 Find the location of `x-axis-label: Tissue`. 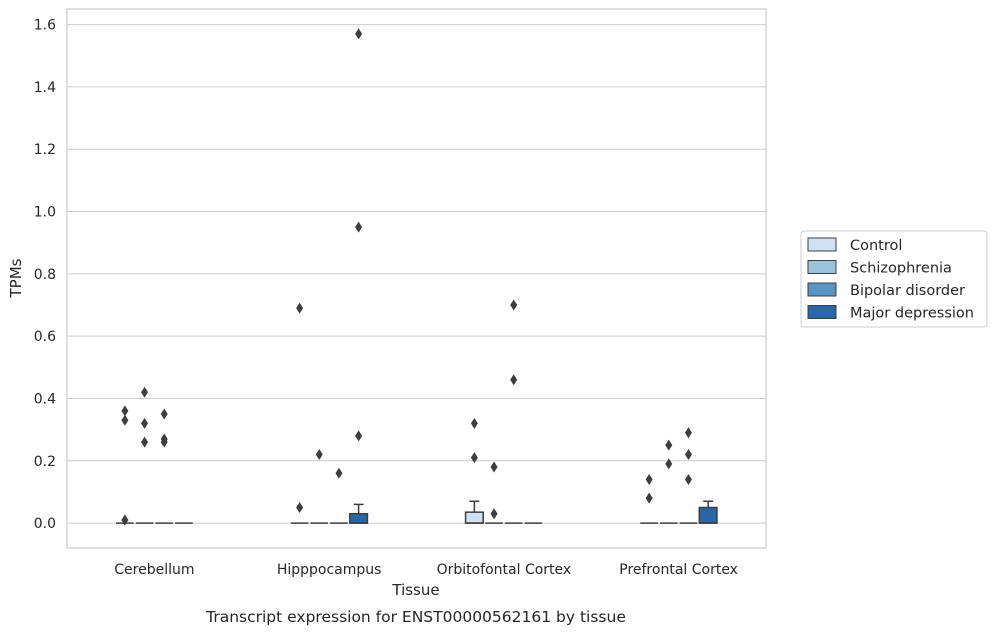

x-axis-label: Tissue is located at coordinates (415, 590).